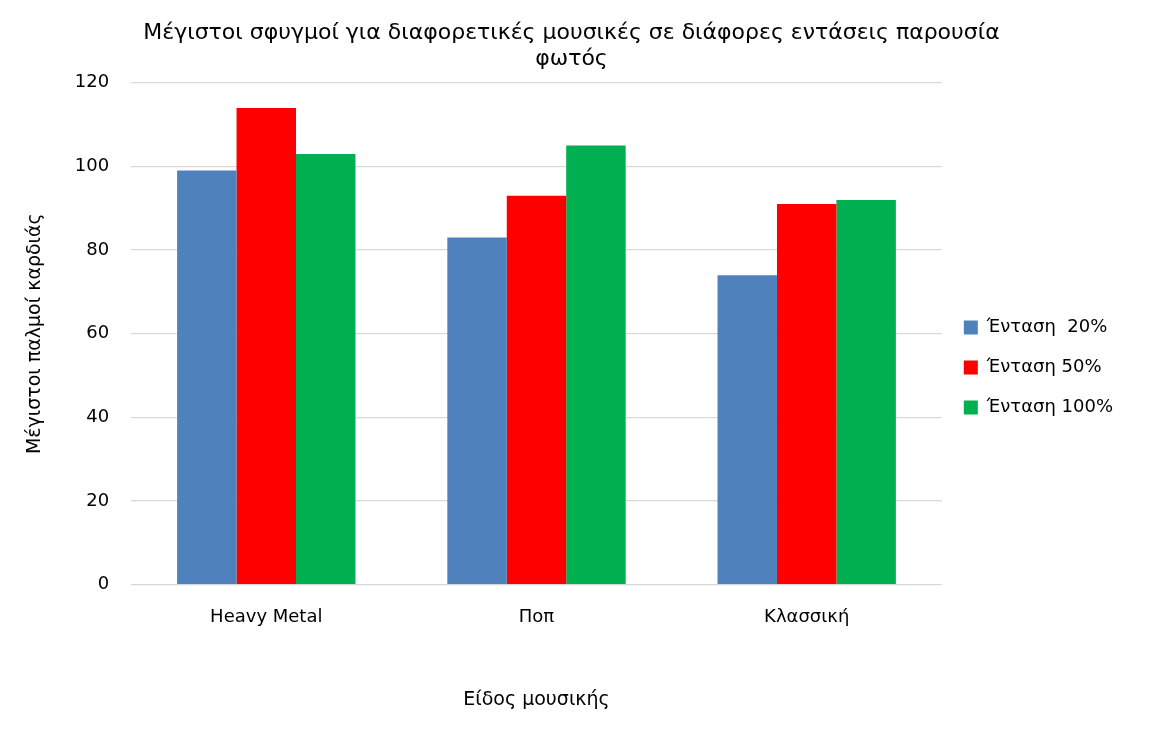 The image size is (1153, 733). What do you see at coordinates (536, 697) in the screenshot?
I see `x-axis-title: Είδος μουσικής` at bounding box center [536, 697].